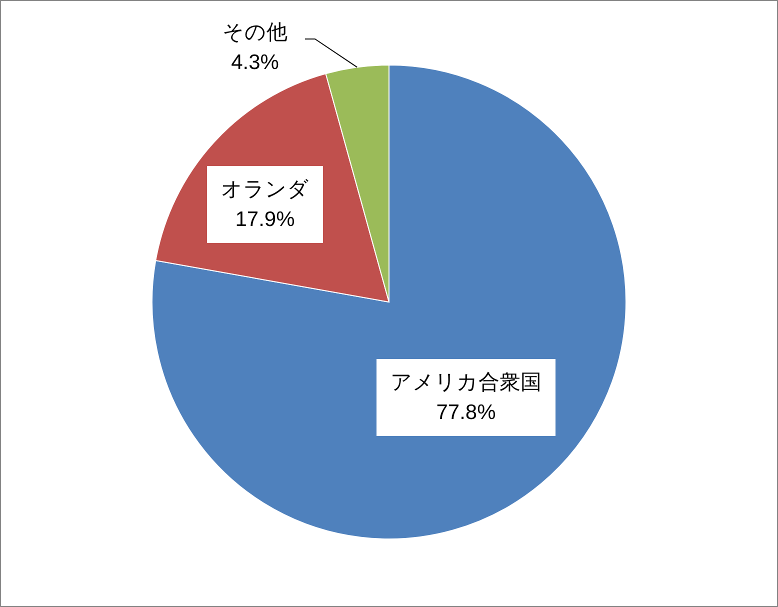 This screenshot has width=778, height=607. Describe the element at coordinates (255, 62) in the screenshot. I see `data-label: 4.3%` at that location.